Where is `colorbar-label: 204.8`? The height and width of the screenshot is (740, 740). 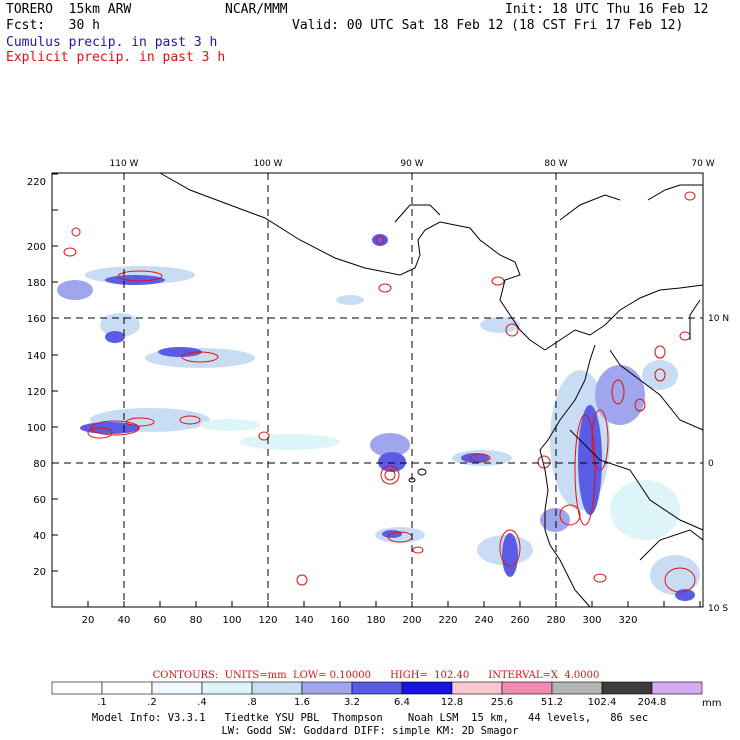
colorbar-label: 204.8 is located at coordinates (652, 702).